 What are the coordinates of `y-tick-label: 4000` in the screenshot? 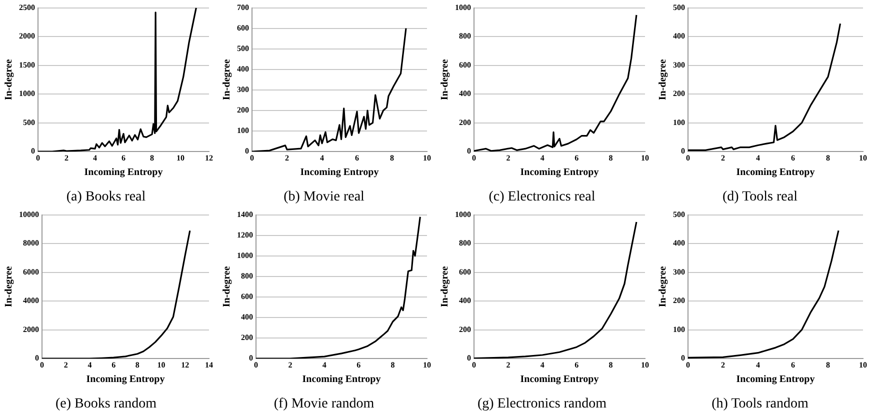 It's located at (31, 301).